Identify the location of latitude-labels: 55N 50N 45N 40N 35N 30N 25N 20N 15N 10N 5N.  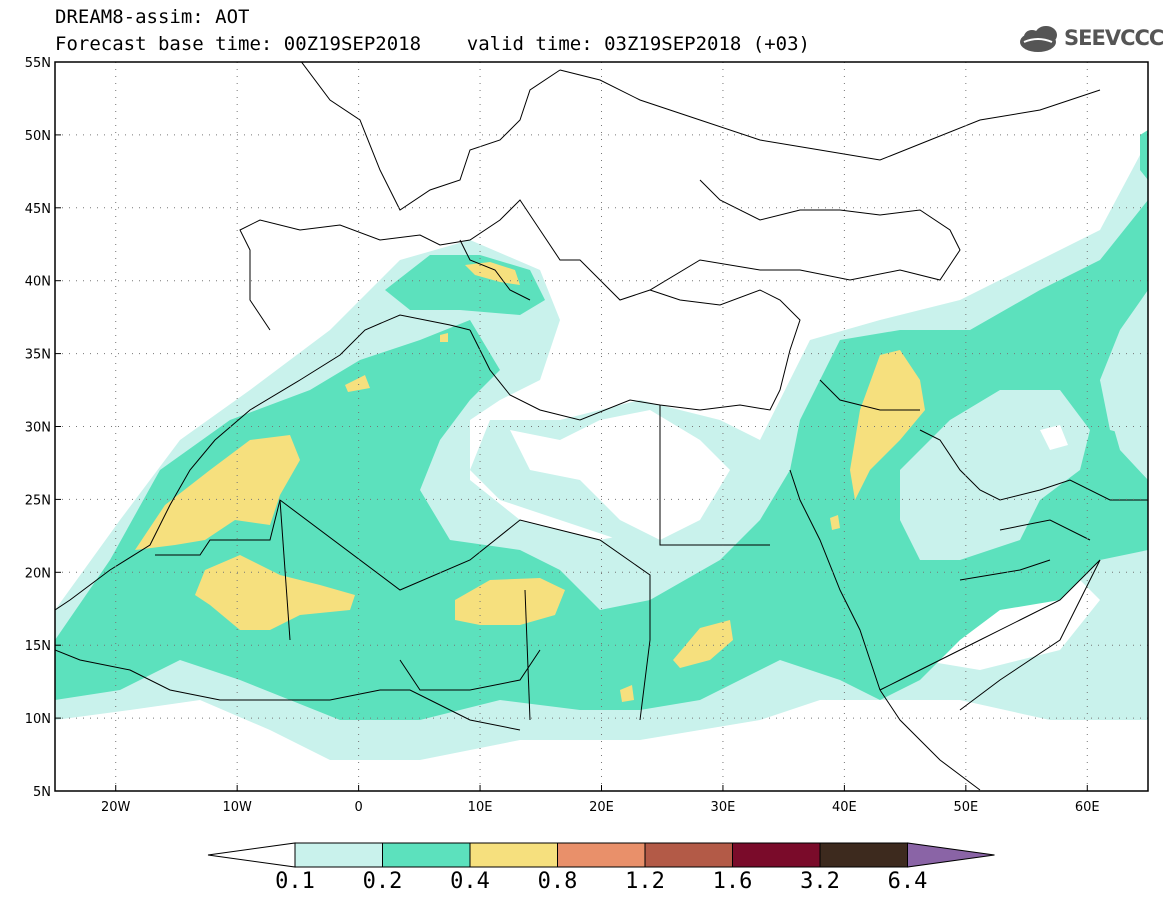
(38, 428).